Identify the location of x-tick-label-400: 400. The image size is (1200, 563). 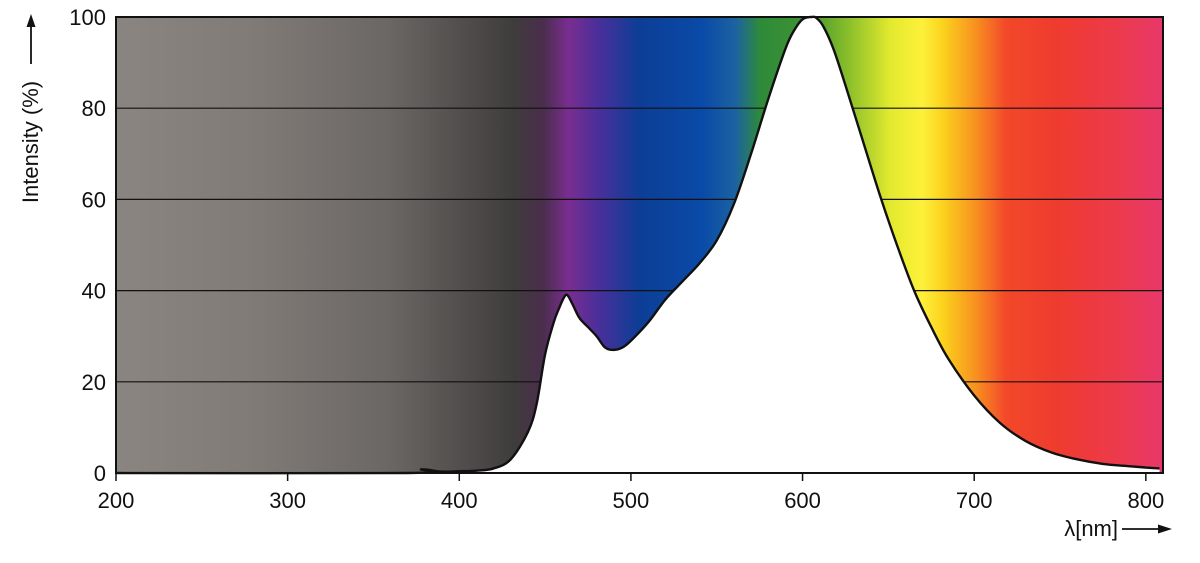
(459, 500).